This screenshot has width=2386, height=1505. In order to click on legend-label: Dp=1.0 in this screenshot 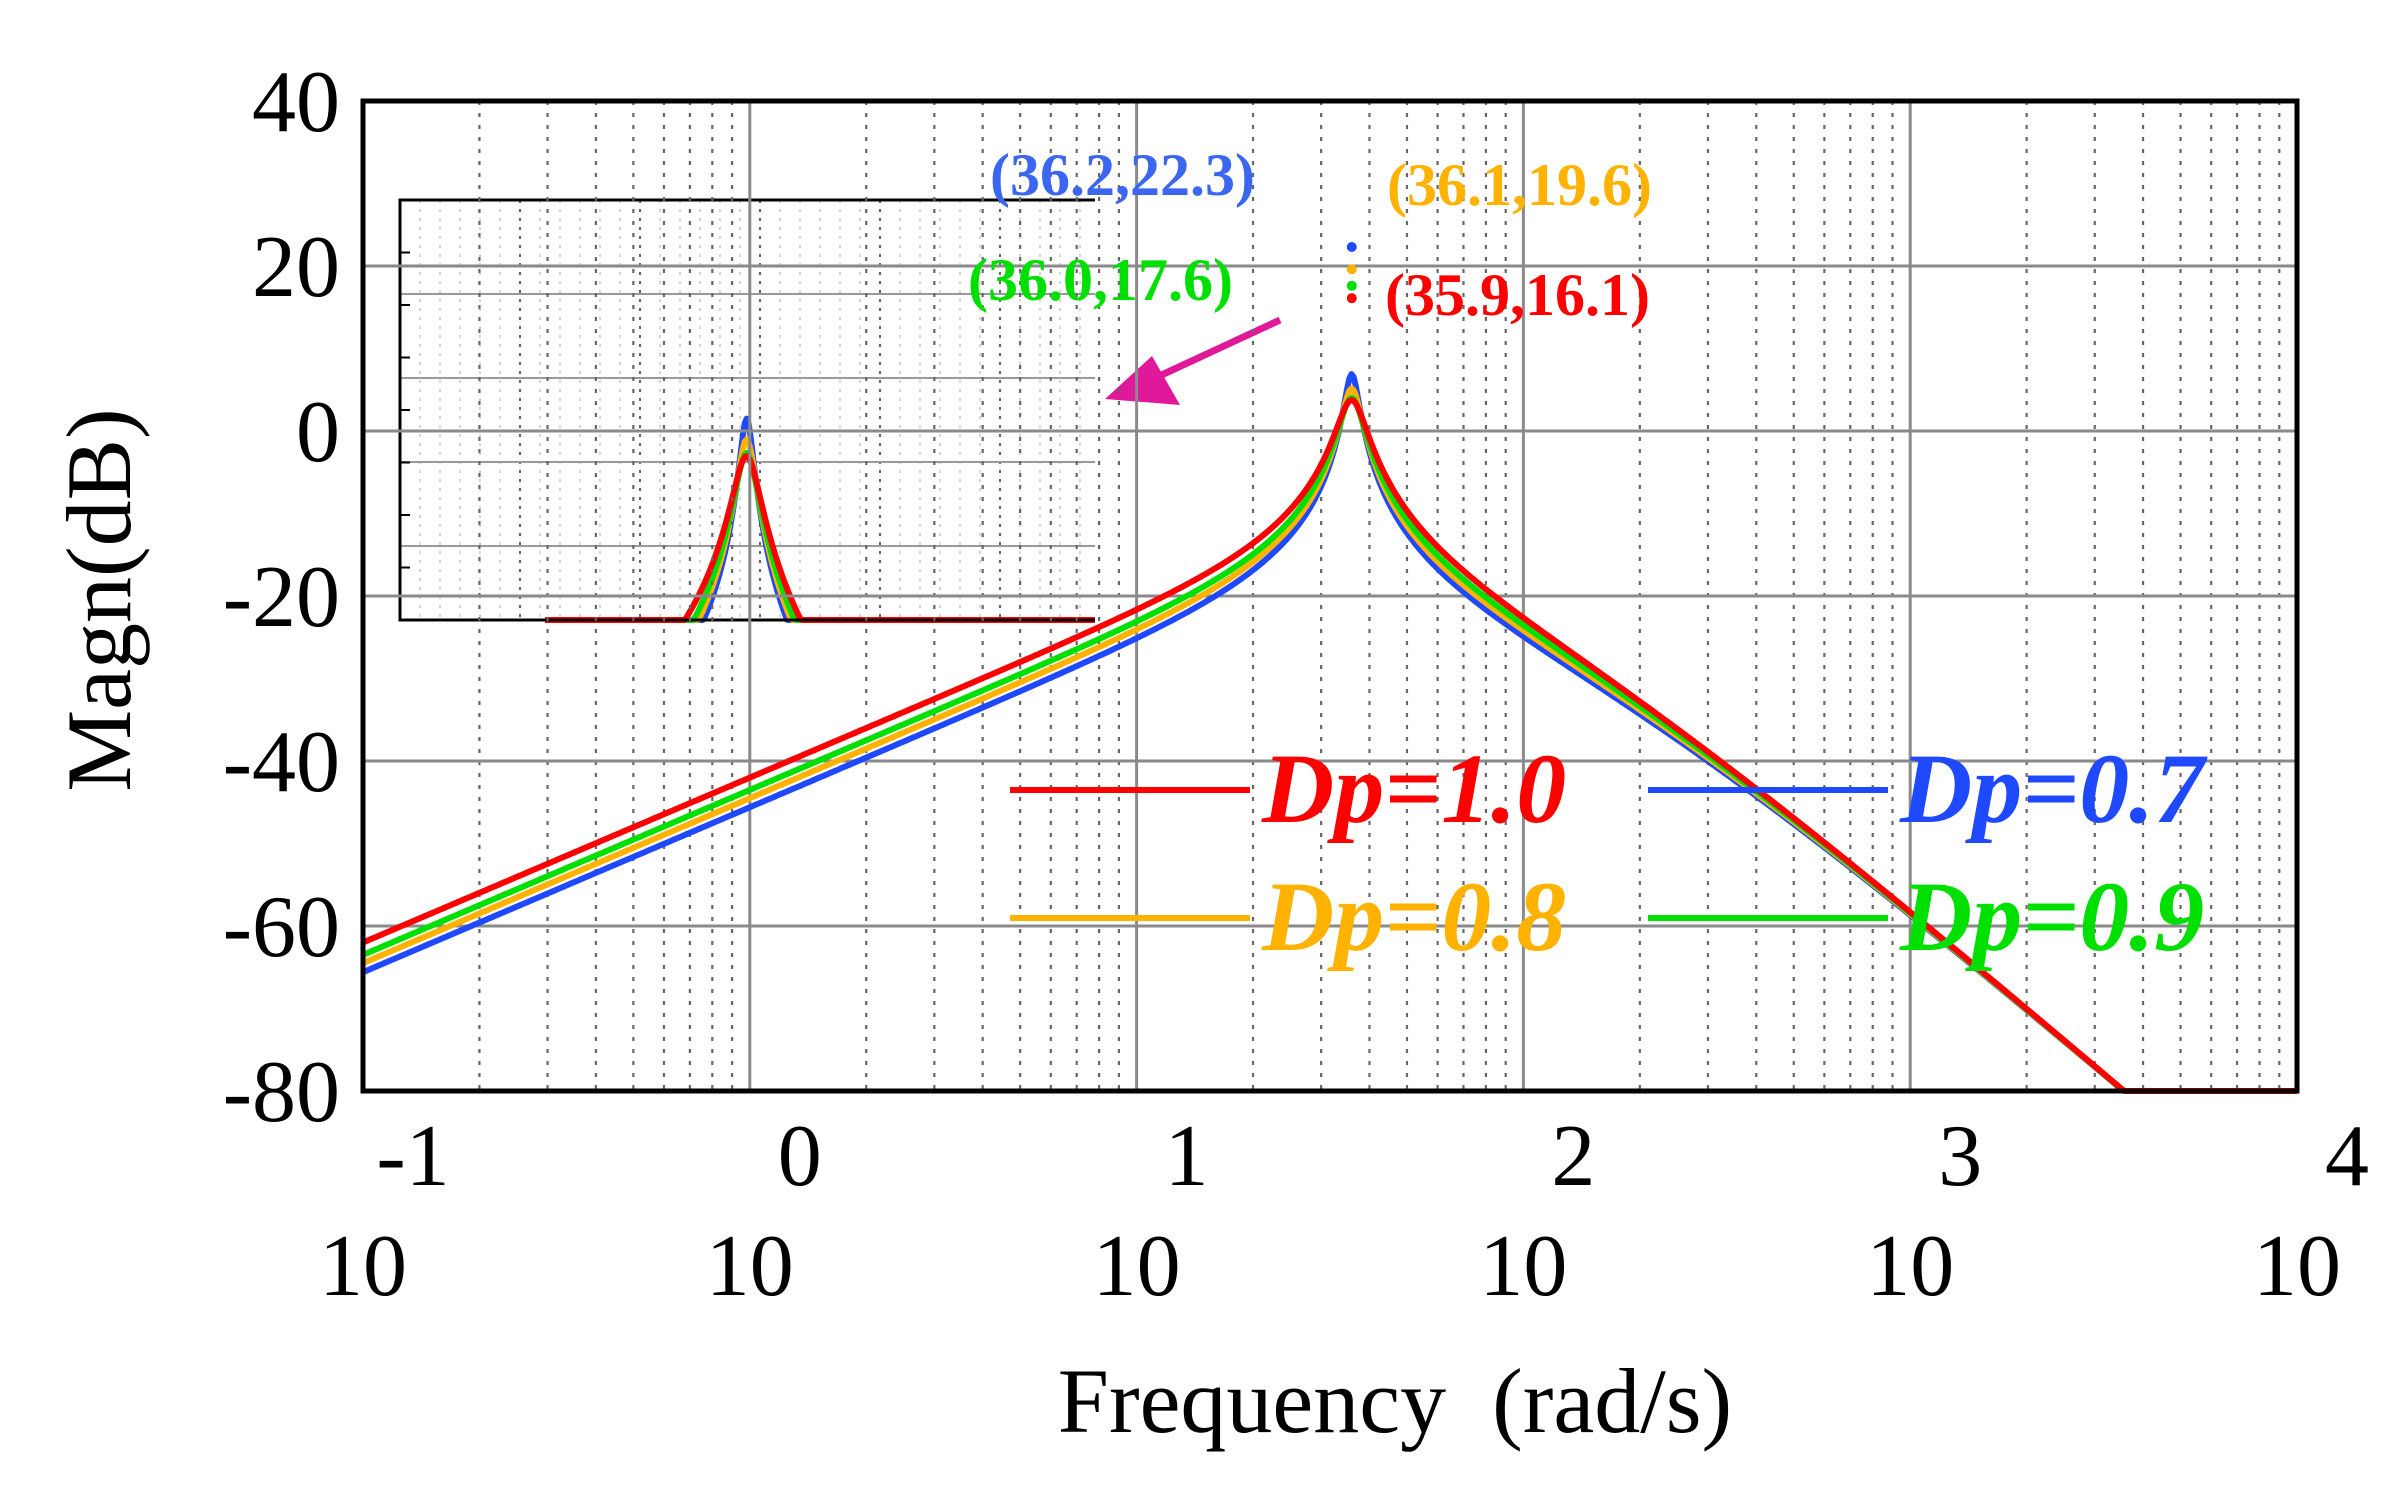, I will do `click(1413, 788)`.